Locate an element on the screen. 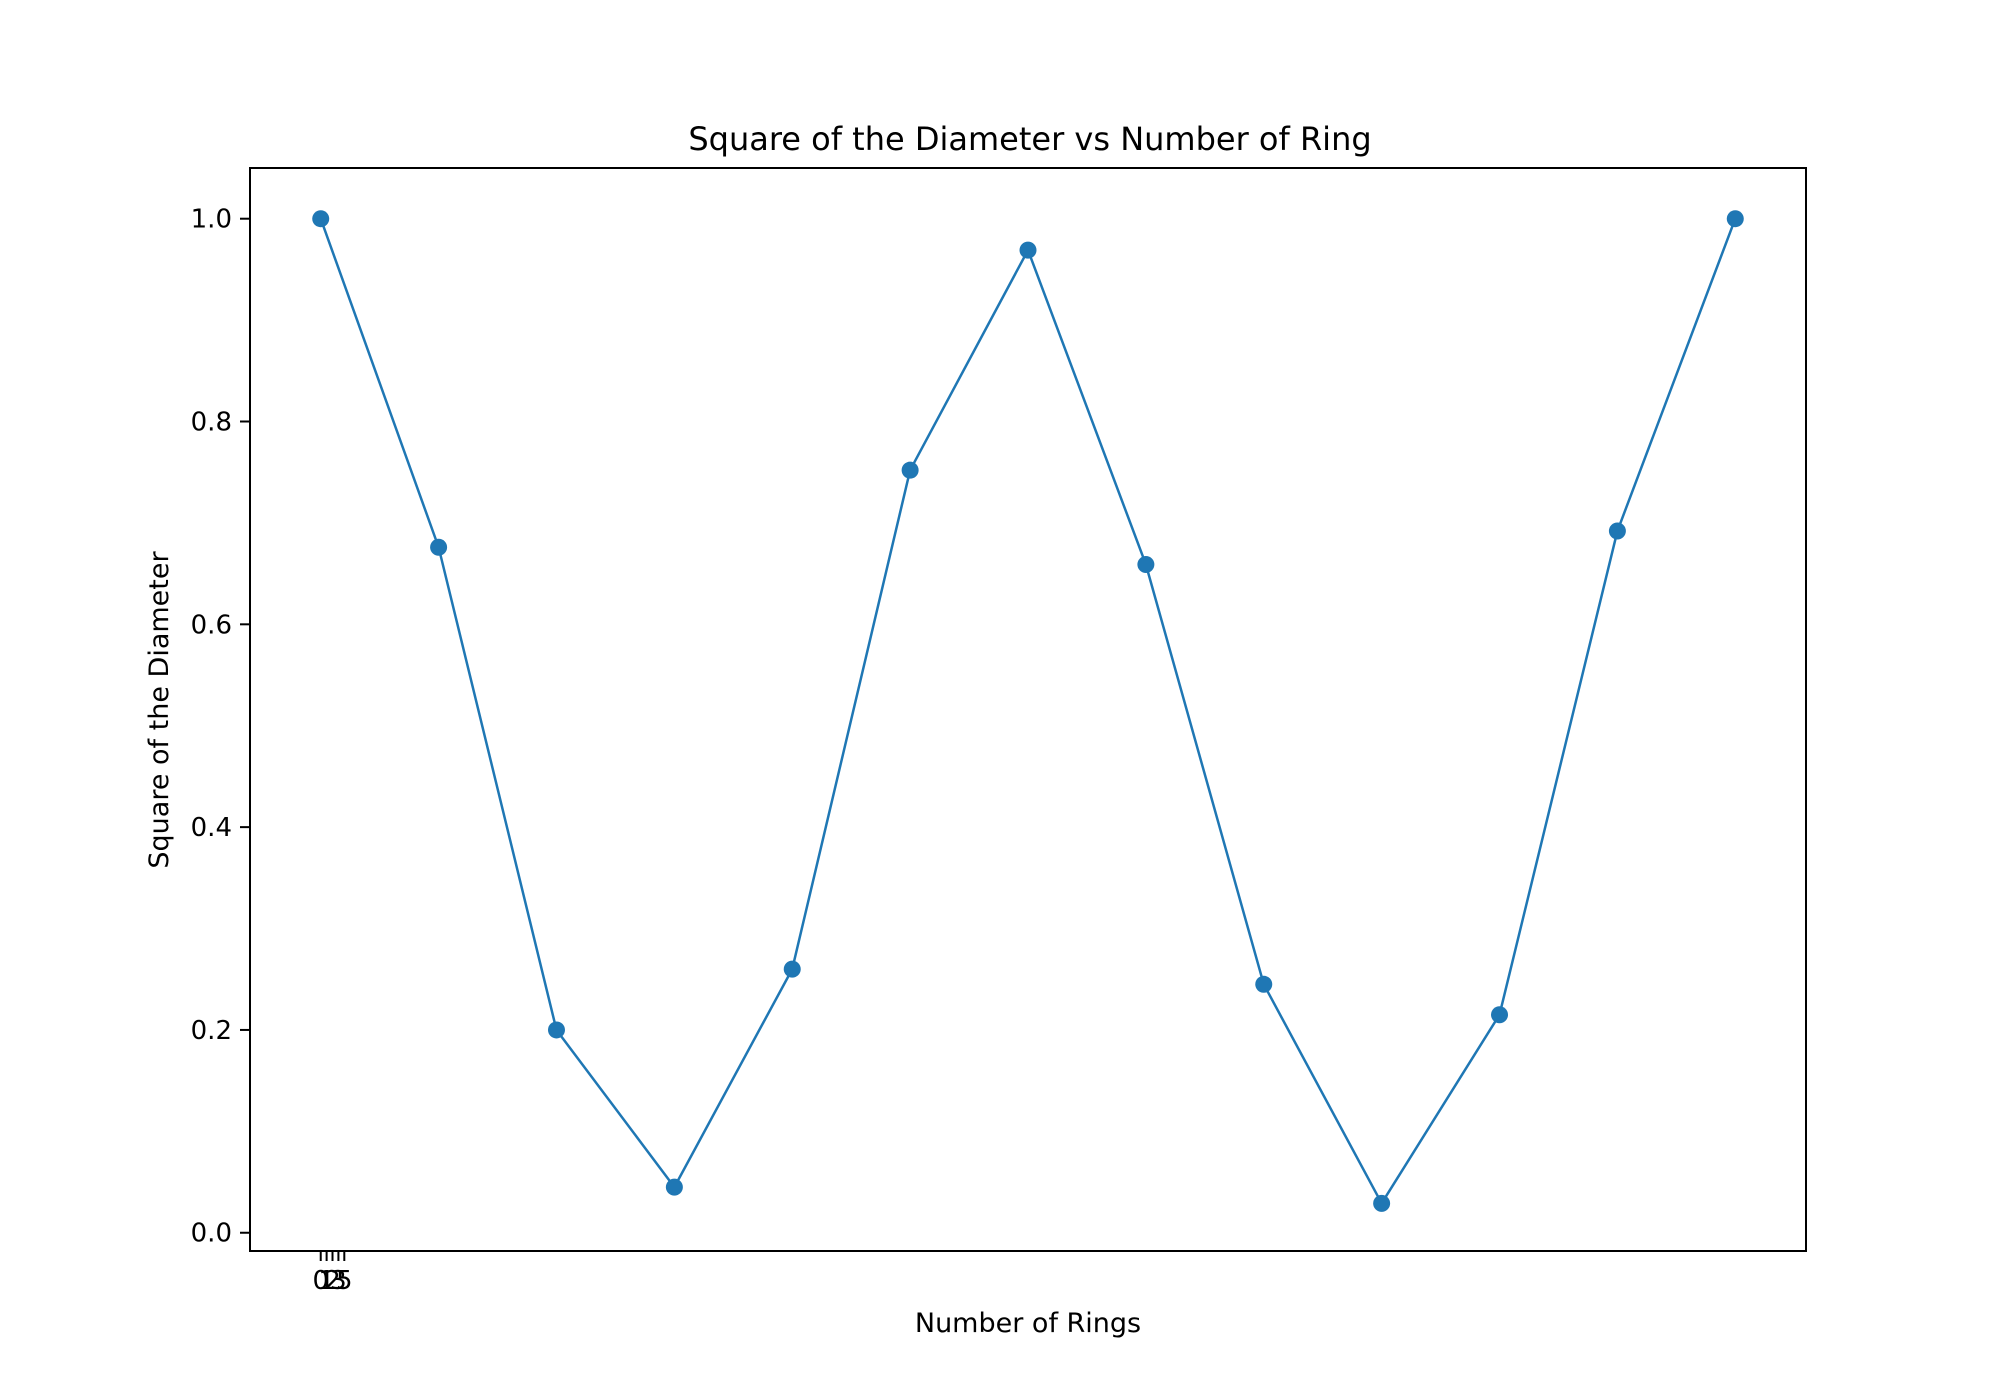 The image size is (2000, 1400). x-tick-label: 3 is located at coordinates (338, 1281).